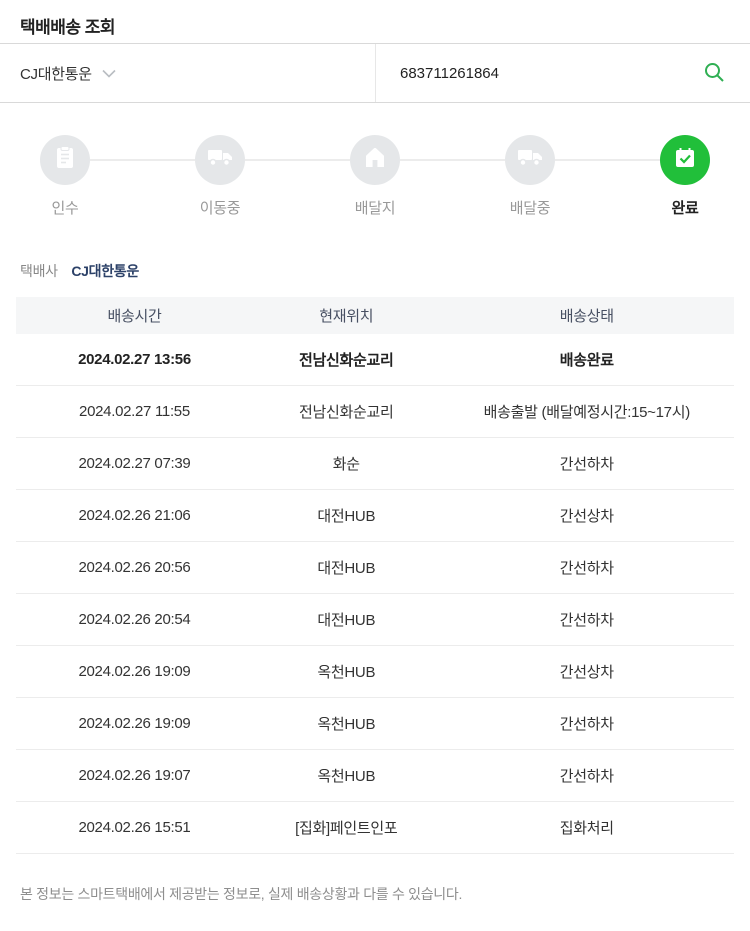 This screenshot has width=750, height=931. What do you see at coordinates (134, 827) in the screenshot?
I see `cell-time: 2024.02.26 15:51` at bounding box center [134, 827].